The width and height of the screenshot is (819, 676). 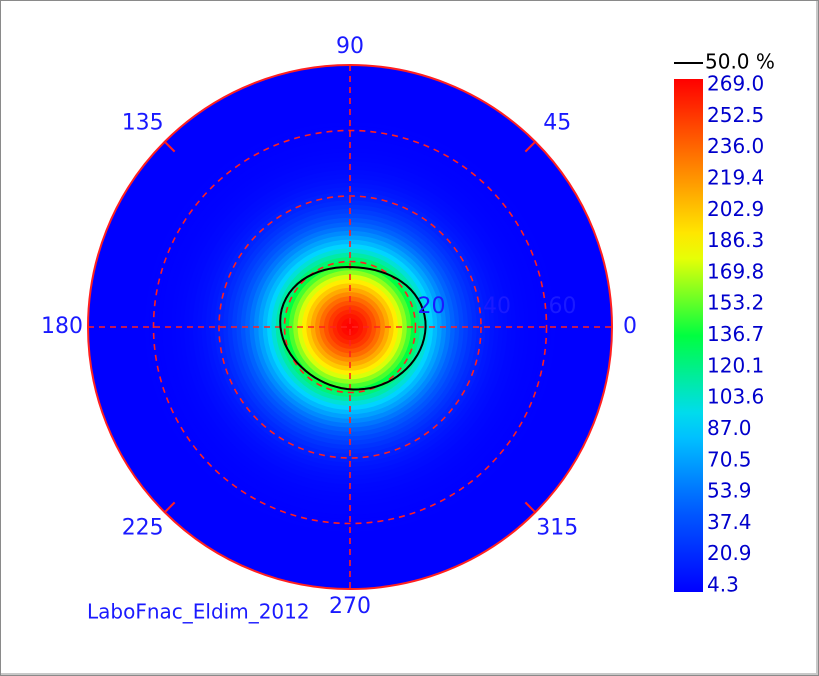 I want to click on colorbar-tick-label: 20.9, so click(x=729, y=553).